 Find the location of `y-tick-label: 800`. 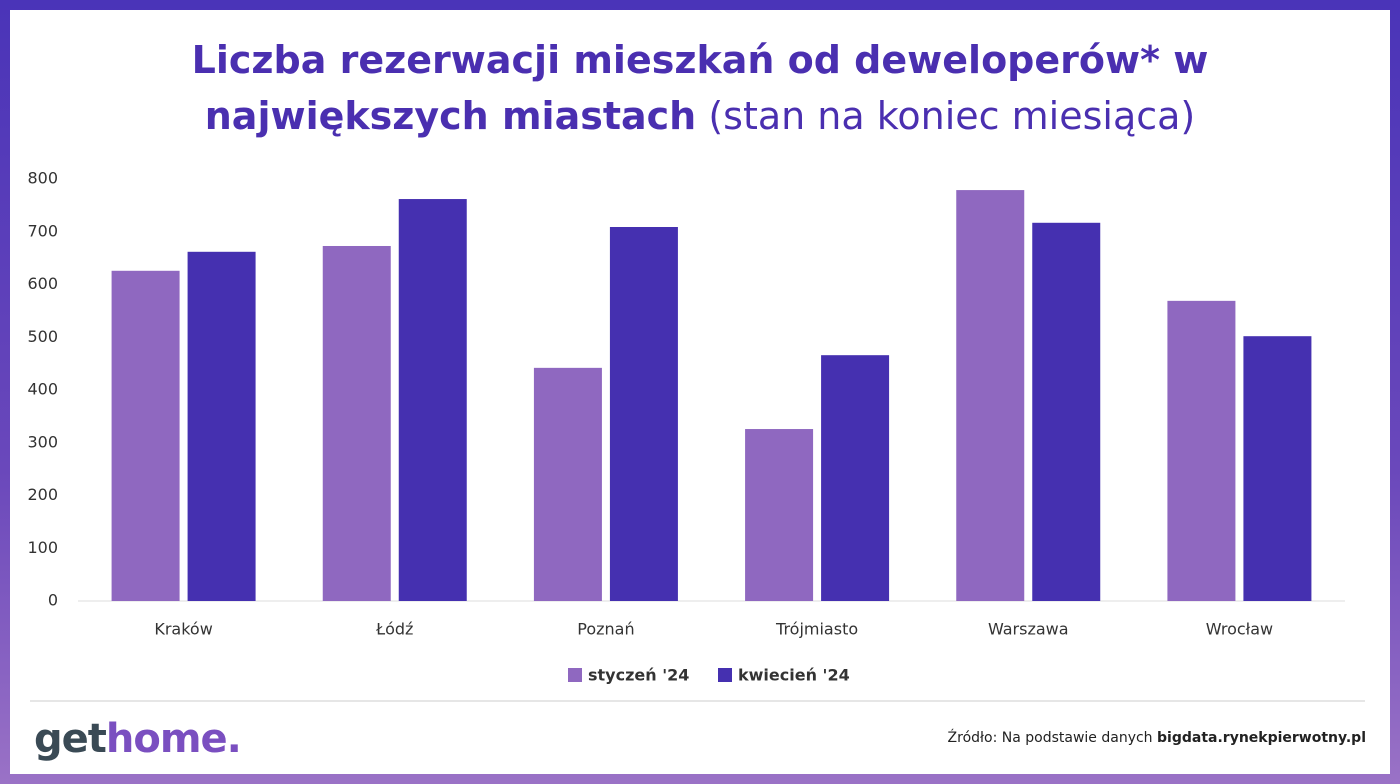

y-tick-label: 800 is located at coordinates (42, 178).